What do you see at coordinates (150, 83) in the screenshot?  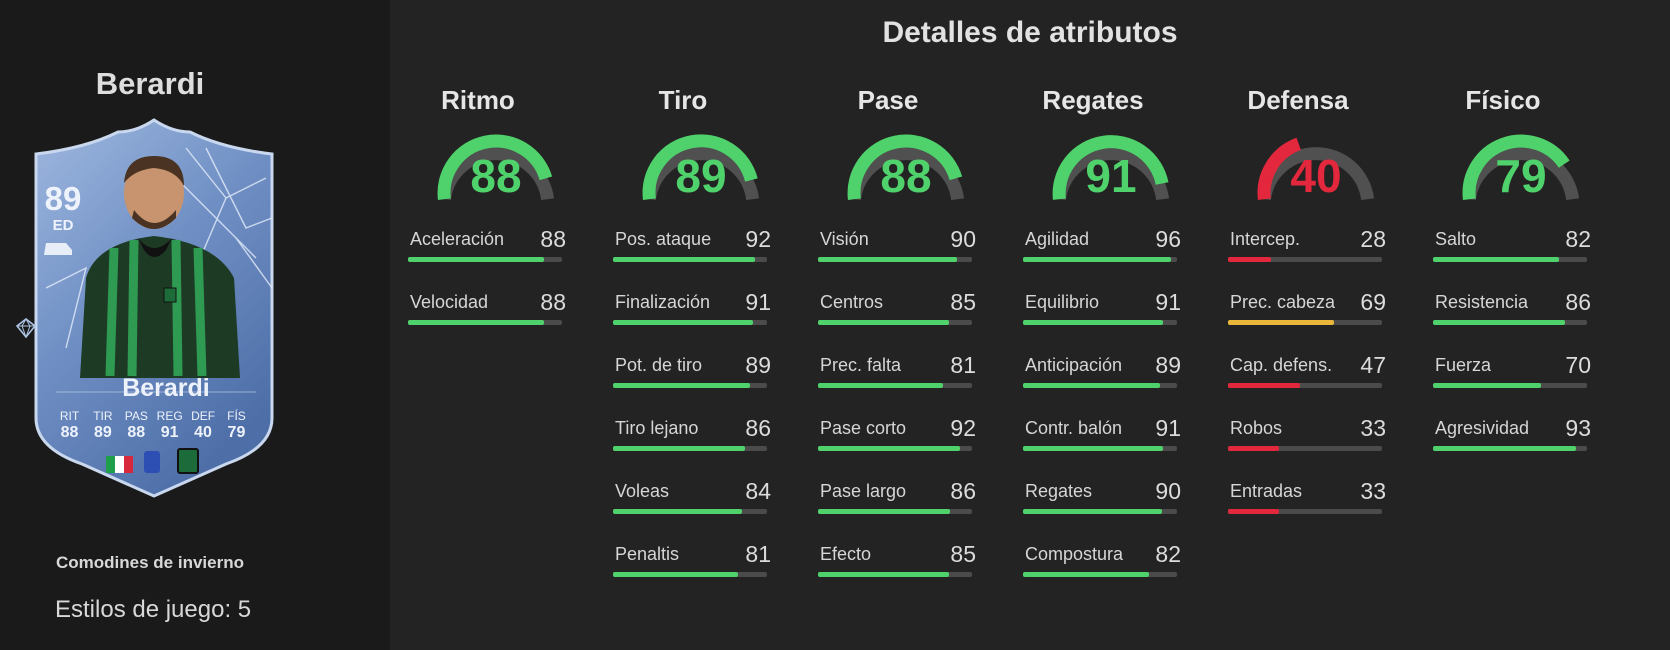 I see `player-name: Berardi` at bounding box center [150, 83].